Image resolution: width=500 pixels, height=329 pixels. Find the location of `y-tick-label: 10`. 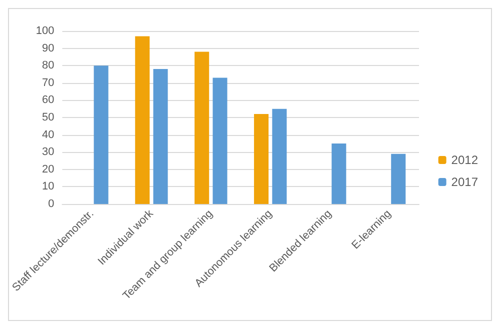

y-tick-label: 10 is located at coordinates (48, 186).